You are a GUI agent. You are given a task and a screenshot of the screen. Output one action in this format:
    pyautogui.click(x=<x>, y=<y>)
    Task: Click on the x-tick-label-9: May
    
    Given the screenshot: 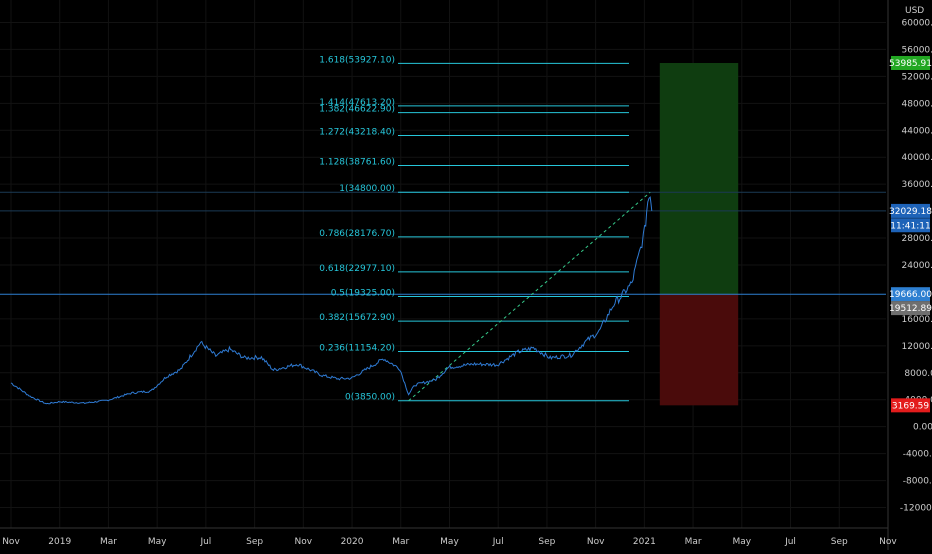 What is the action you would take?
    pyautogui.click(x=449, y=542)
    